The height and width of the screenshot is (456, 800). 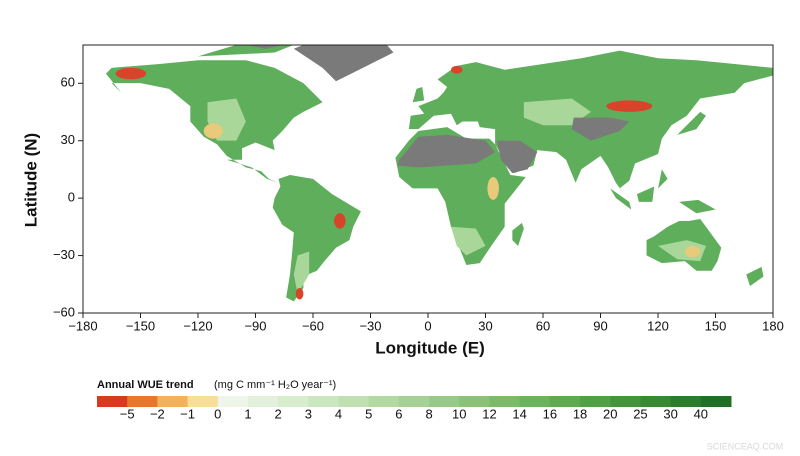 I want to click on x-tick-label: −60, so click(x=313, y=325).